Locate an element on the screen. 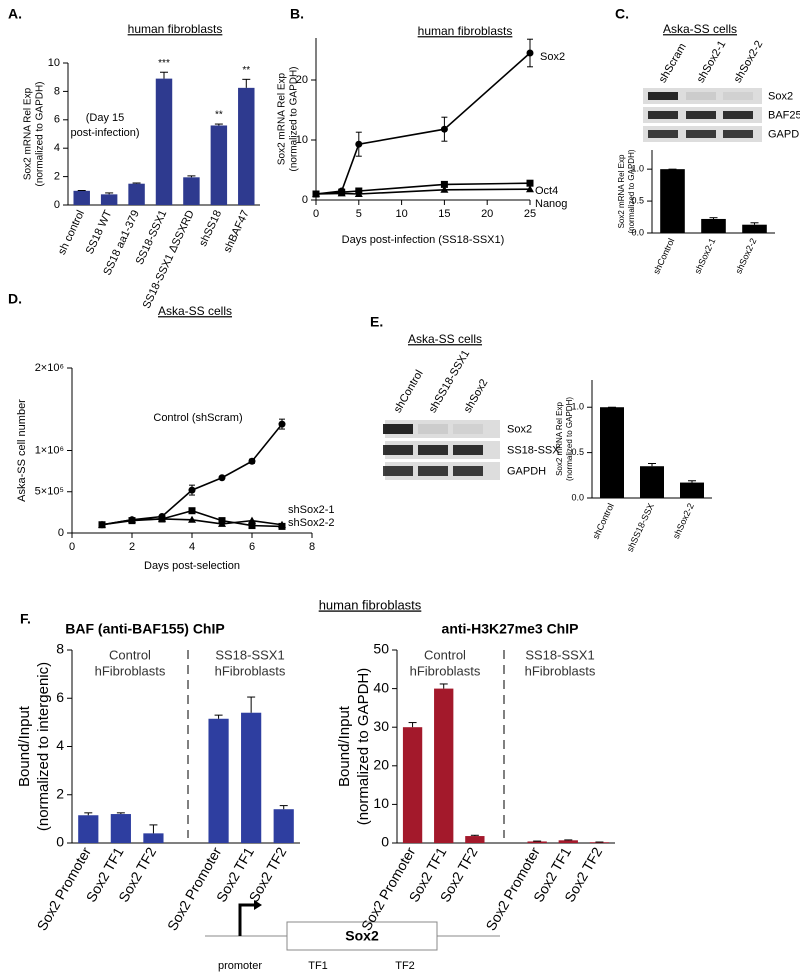 The image size is (800, 977). blot-row-label: SS18-SSX is located at coordinates (533, 450).